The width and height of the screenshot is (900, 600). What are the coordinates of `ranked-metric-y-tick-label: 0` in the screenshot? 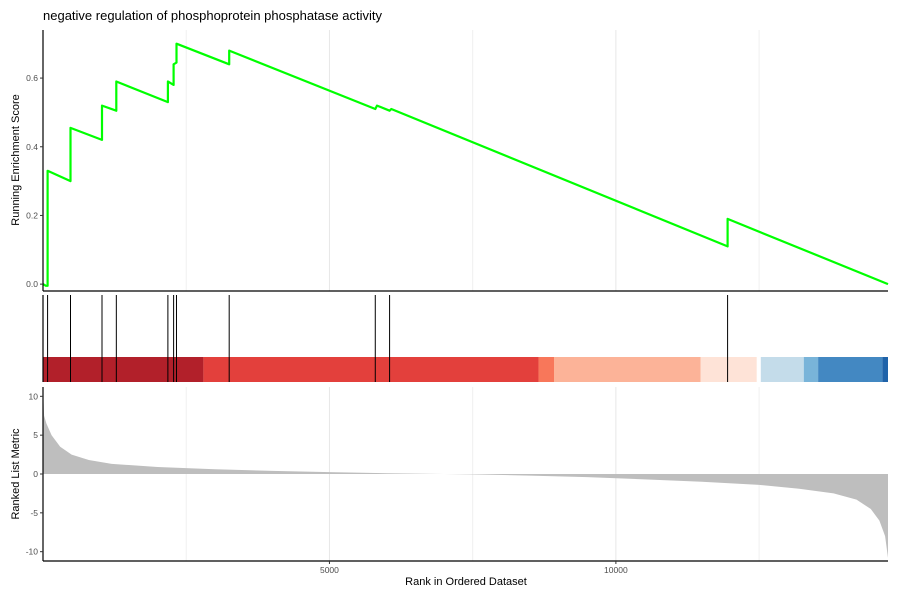 It's located at (35, 474).